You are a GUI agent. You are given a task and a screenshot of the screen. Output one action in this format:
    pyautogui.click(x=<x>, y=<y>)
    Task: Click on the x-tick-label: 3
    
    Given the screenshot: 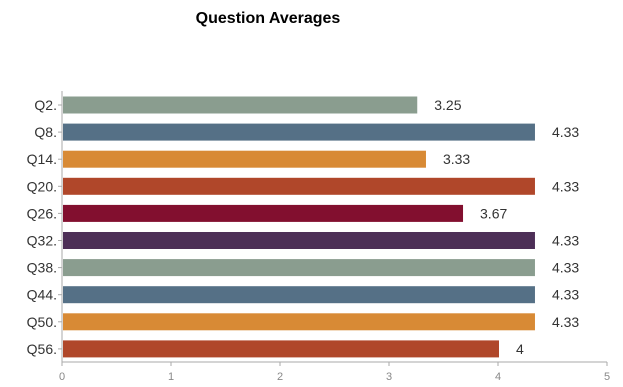 What is the action you would take?
    pyautogui.click(x=389, y=377)
    